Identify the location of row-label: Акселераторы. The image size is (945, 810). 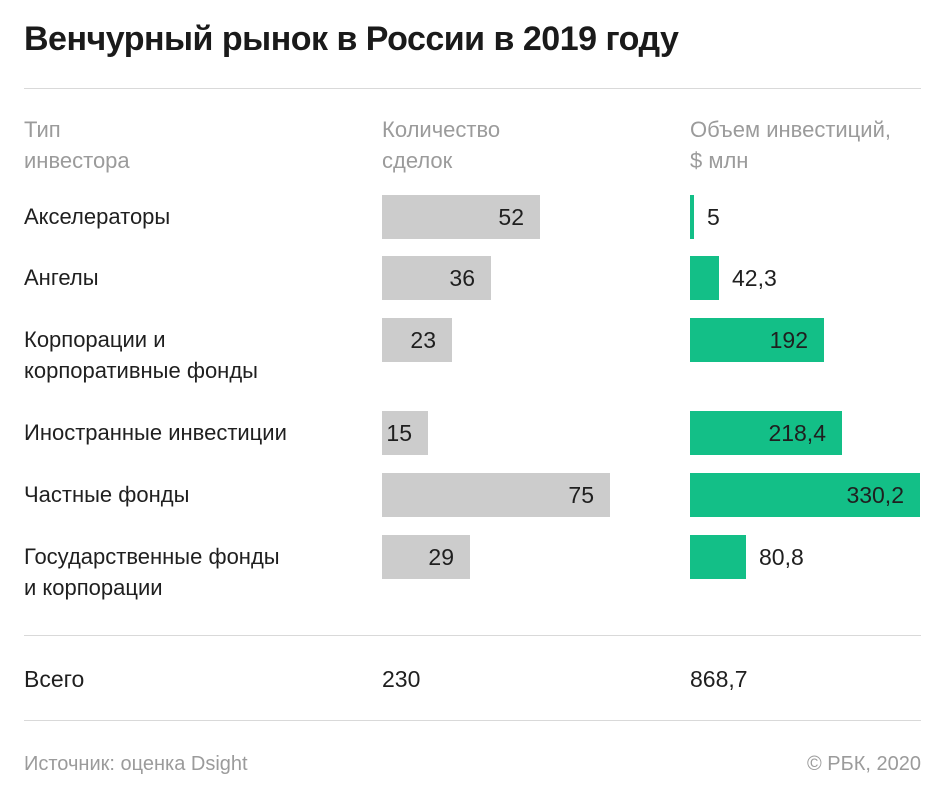
(97, 216).